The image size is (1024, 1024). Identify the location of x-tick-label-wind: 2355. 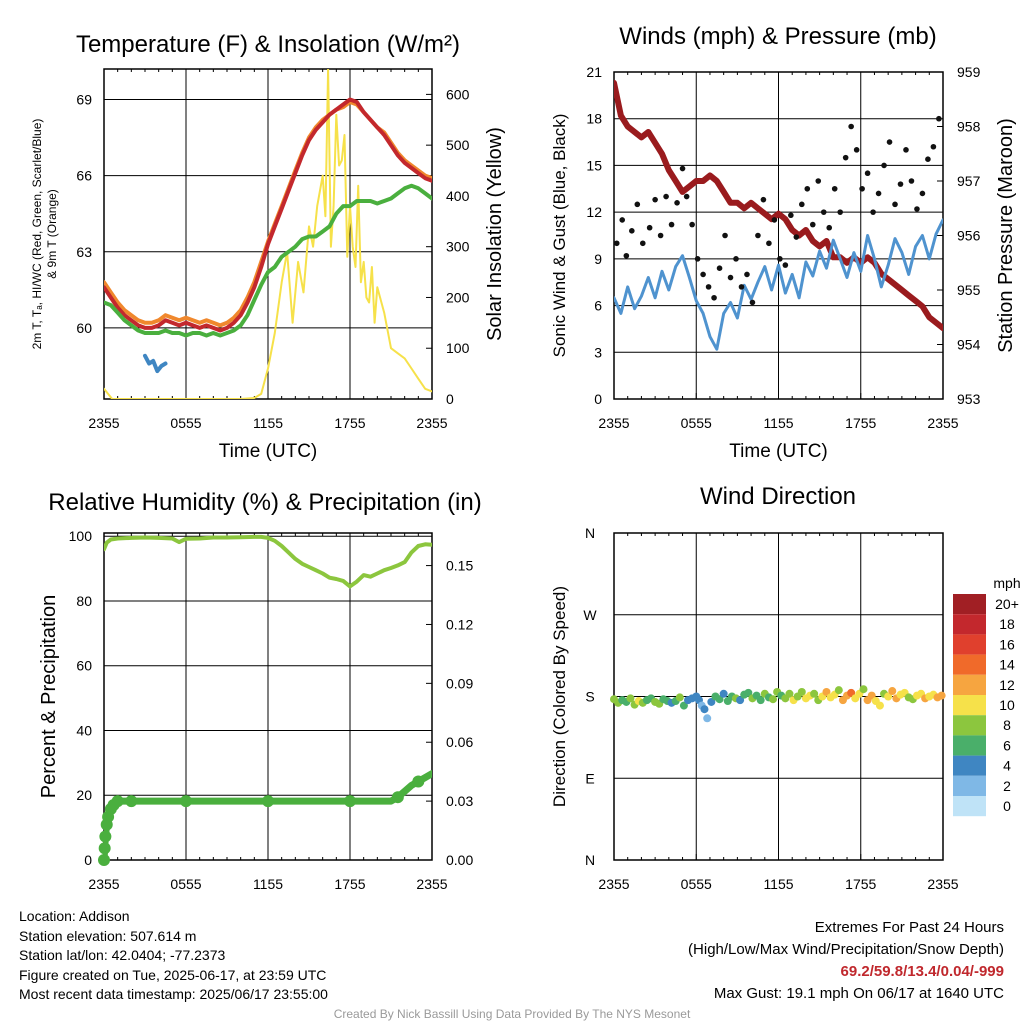
(942, 423).